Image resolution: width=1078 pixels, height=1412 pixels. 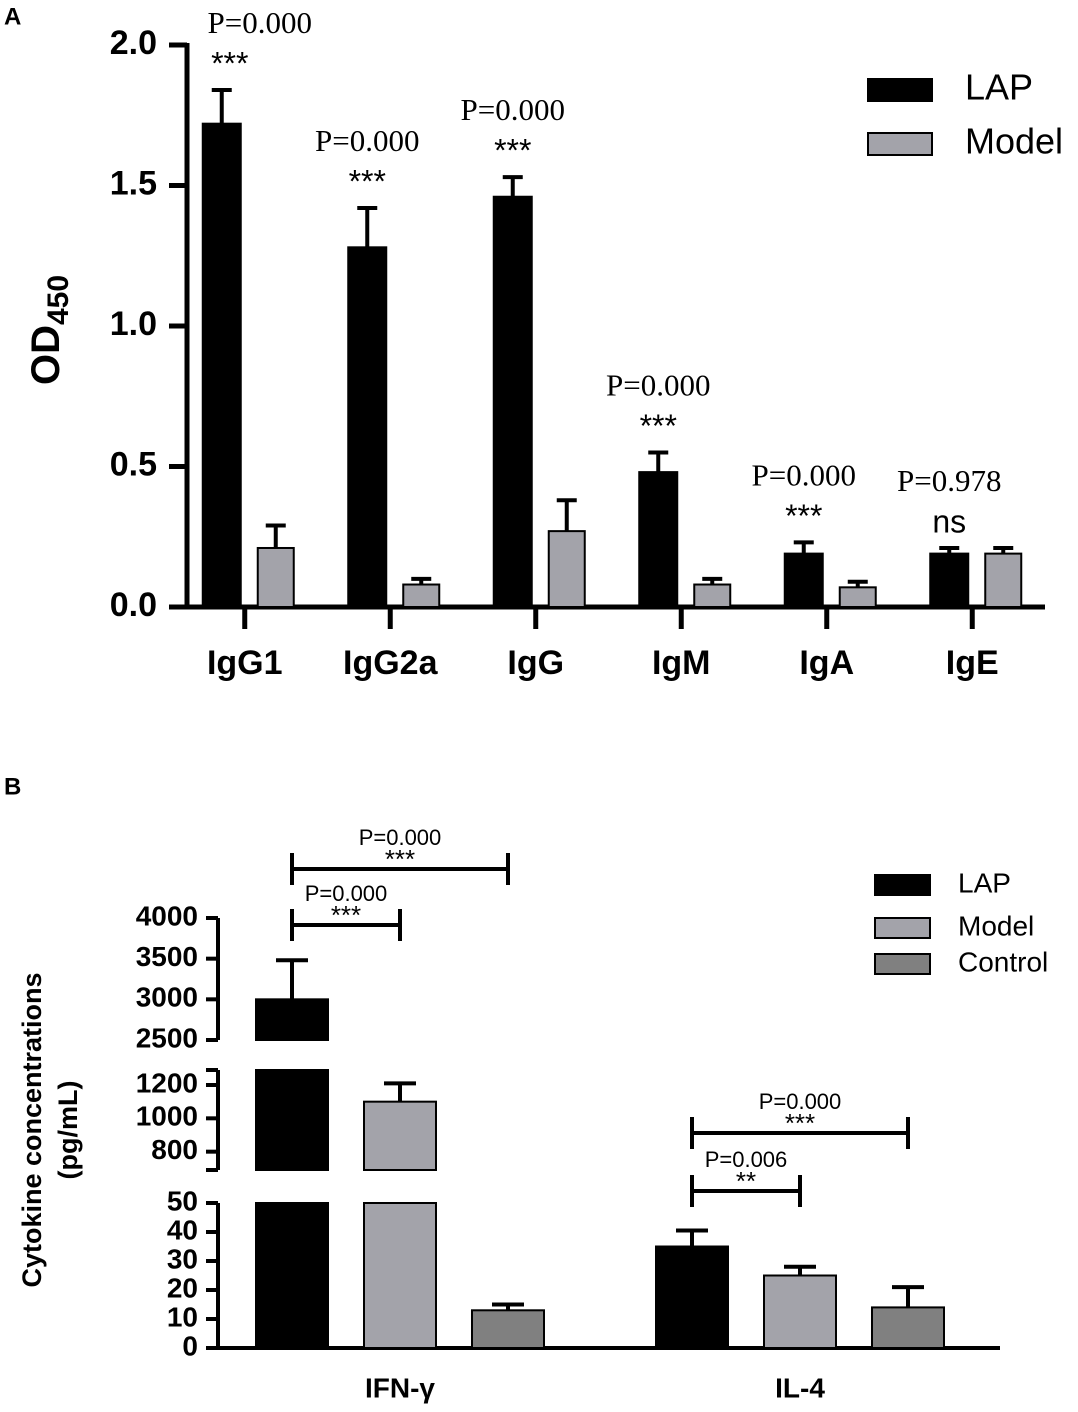 What do you see at coordinates (182, 1200) in the screenshot?
I see `y-tick-label: 50` at bounding box center [182, 1200].